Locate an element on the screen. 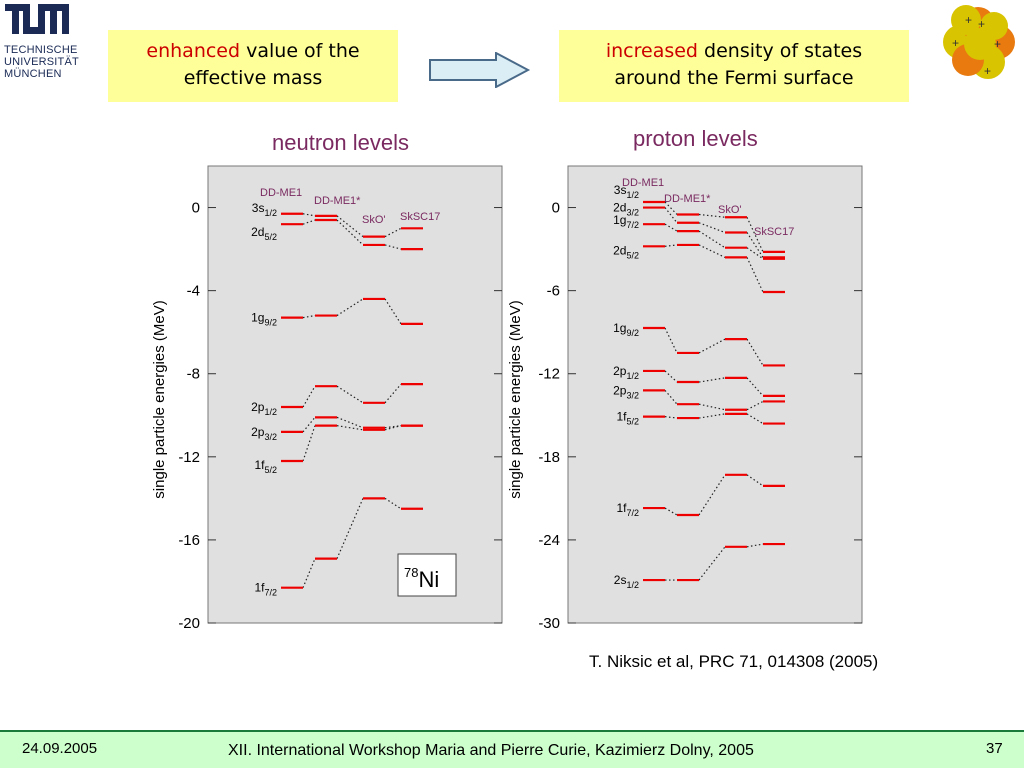 The image size is (1024, 768). university-line-1: TECHNISCHE is located at coordinates (41, 50).